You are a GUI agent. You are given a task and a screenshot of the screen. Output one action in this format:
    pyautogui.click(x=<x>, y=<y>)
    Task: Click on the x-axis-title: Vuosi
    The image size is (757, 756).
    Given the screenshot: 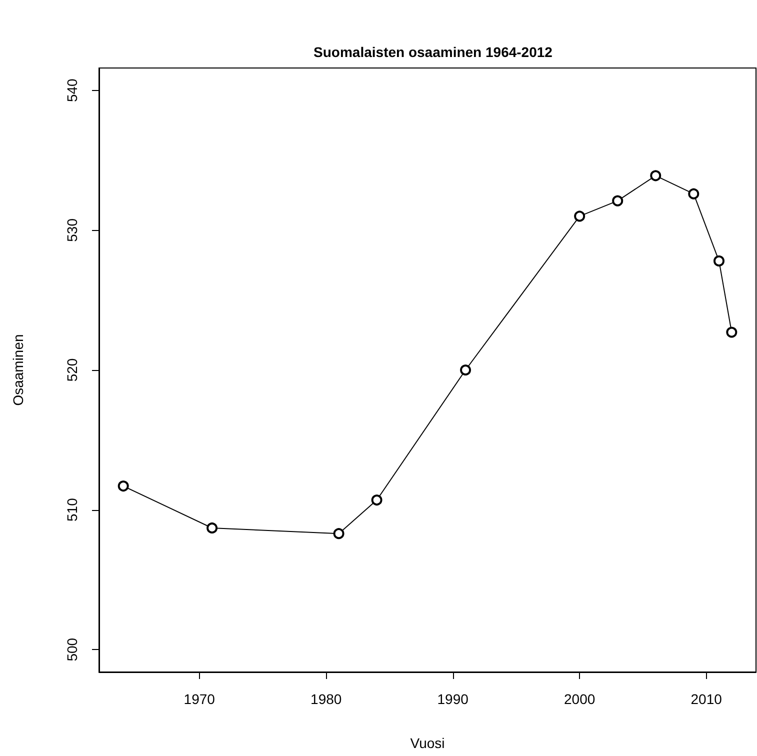 What is the action you would take?
    pyautogui.click(x=427, y=743)
    